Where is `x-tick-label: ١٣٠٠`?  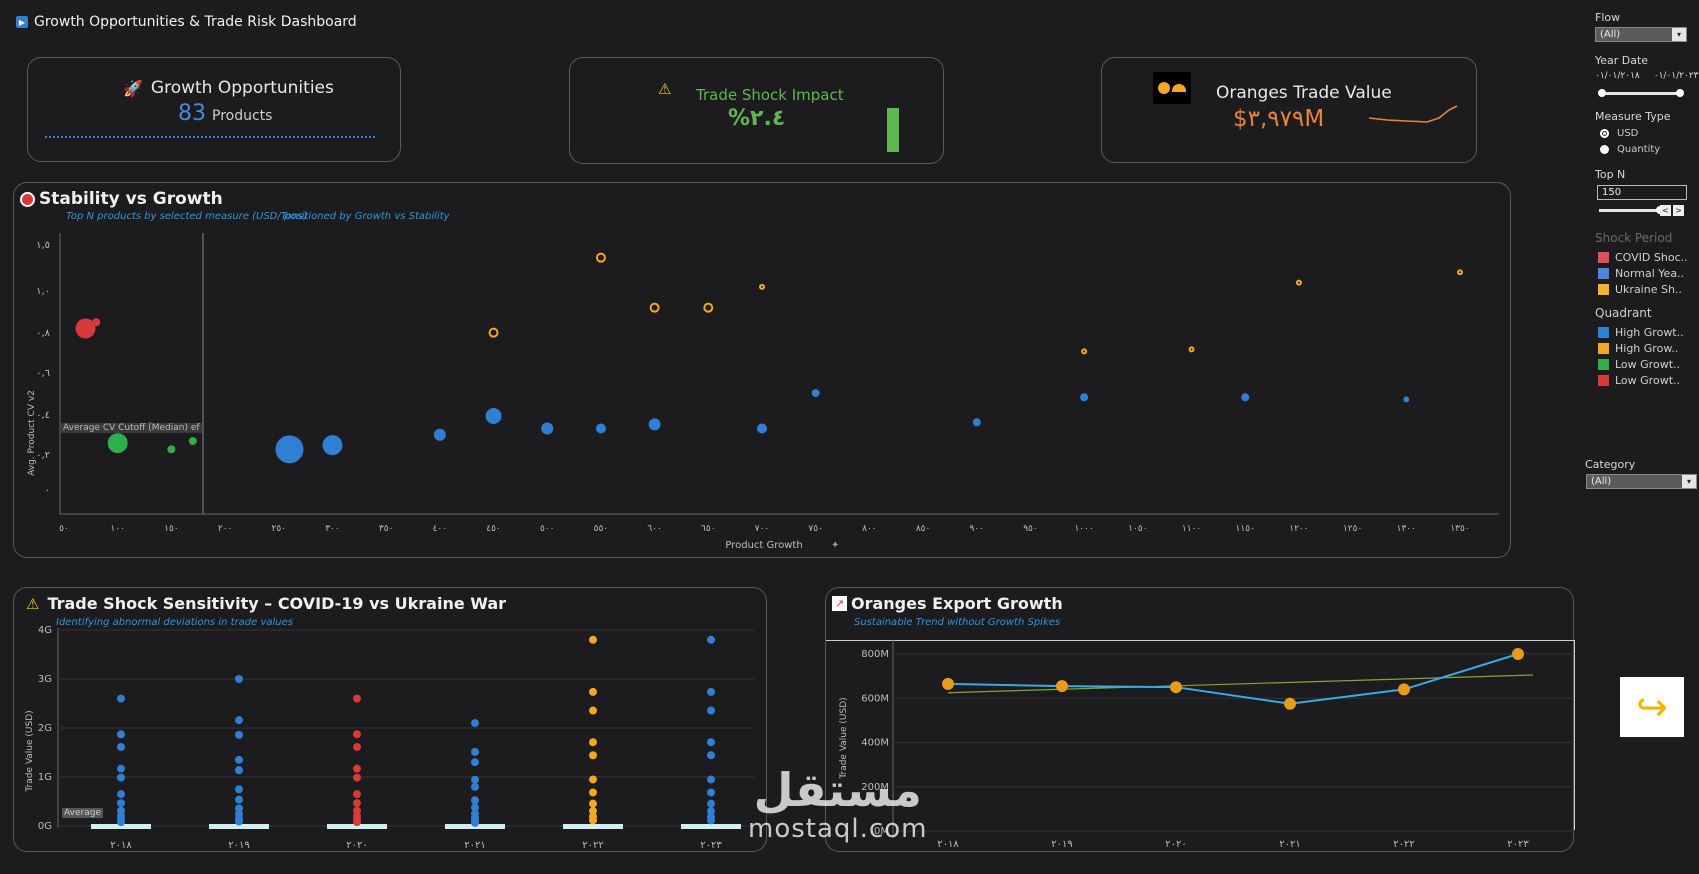
x-tick-label: ١٣٠٠ is located at coordinates (1406, 529).